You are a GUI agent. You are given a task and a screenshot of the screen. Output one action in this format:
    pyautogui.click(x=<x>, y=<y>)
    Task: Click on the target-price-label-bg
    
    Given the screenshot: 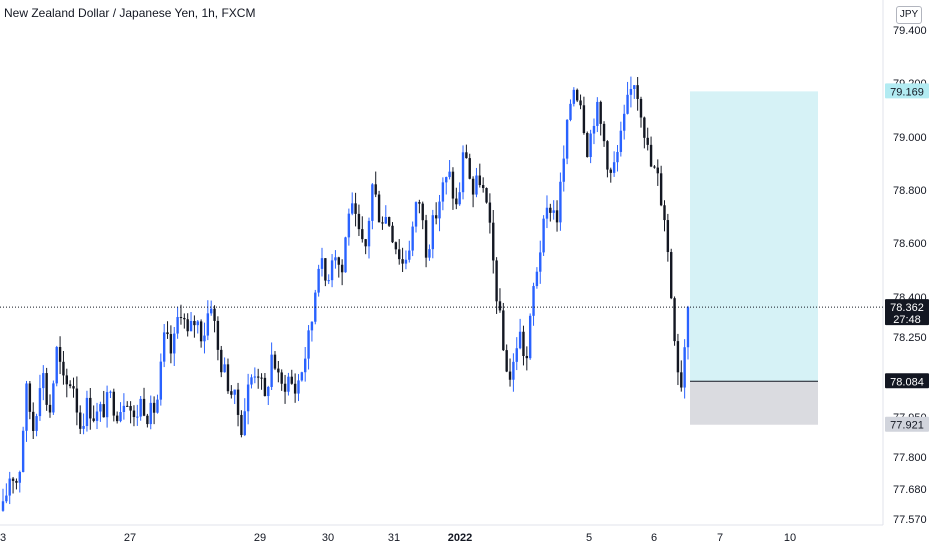 What is the action you would take?
    pyautogui.click(x=907, y=91)
    